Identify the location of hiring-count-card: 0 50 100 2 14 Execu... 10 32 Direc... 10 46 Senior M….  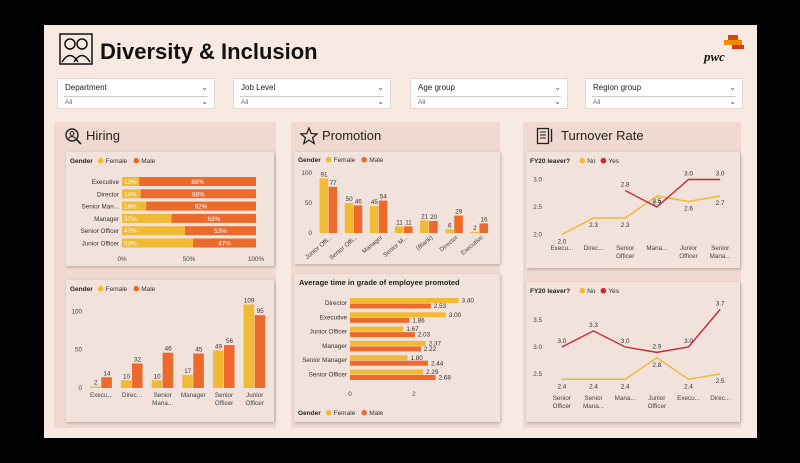
(170, 351).